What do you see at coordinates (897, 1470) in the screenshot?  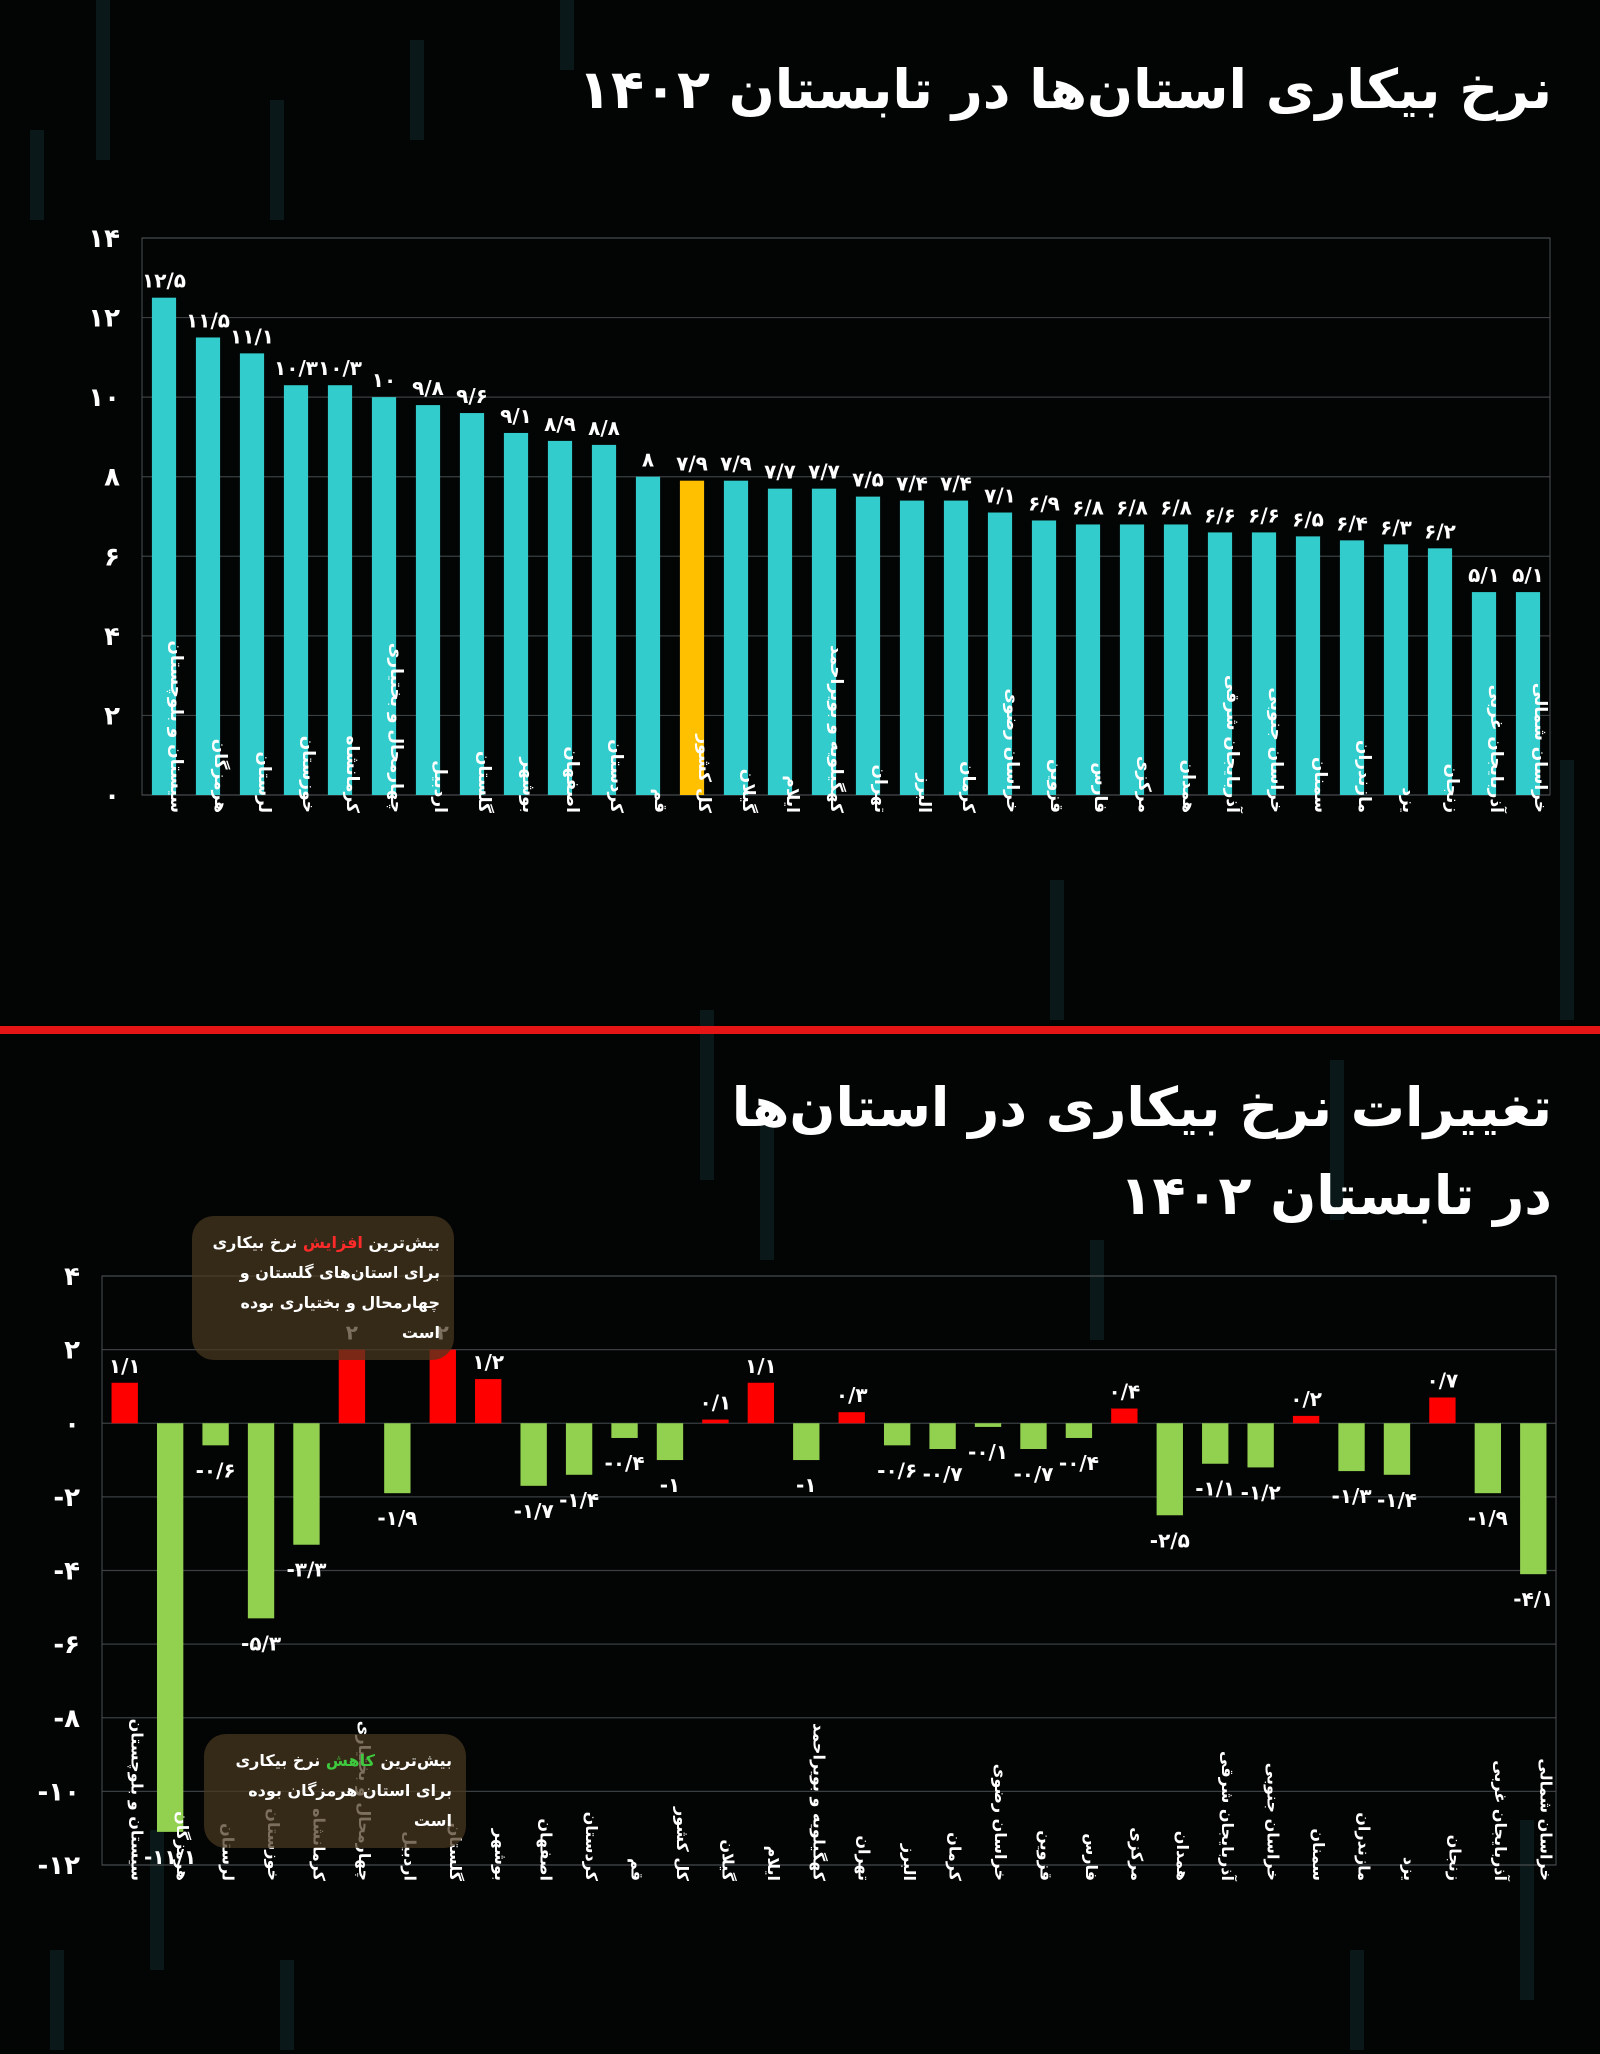 I see `data-label: -۰/۶` at bounding box center [897, 1470].